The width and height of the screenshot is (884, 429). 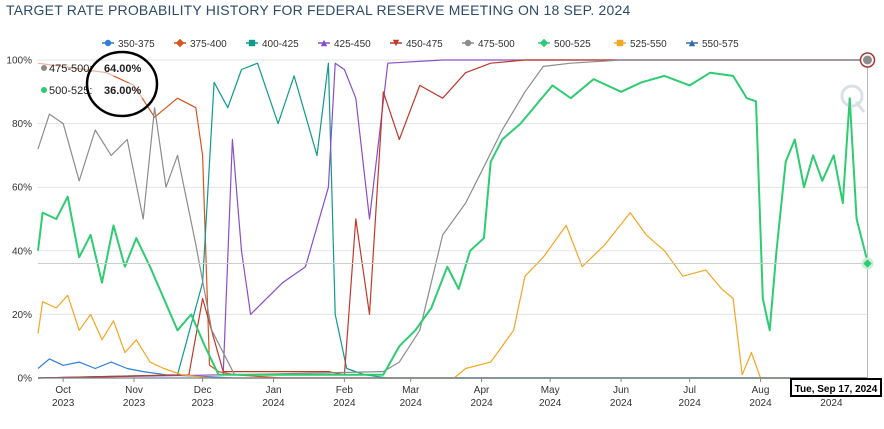 What do you see at coordinates (621, 390) in the screenshot?
I see `x-tick-month: Jun` at bounding box center [621, 390].